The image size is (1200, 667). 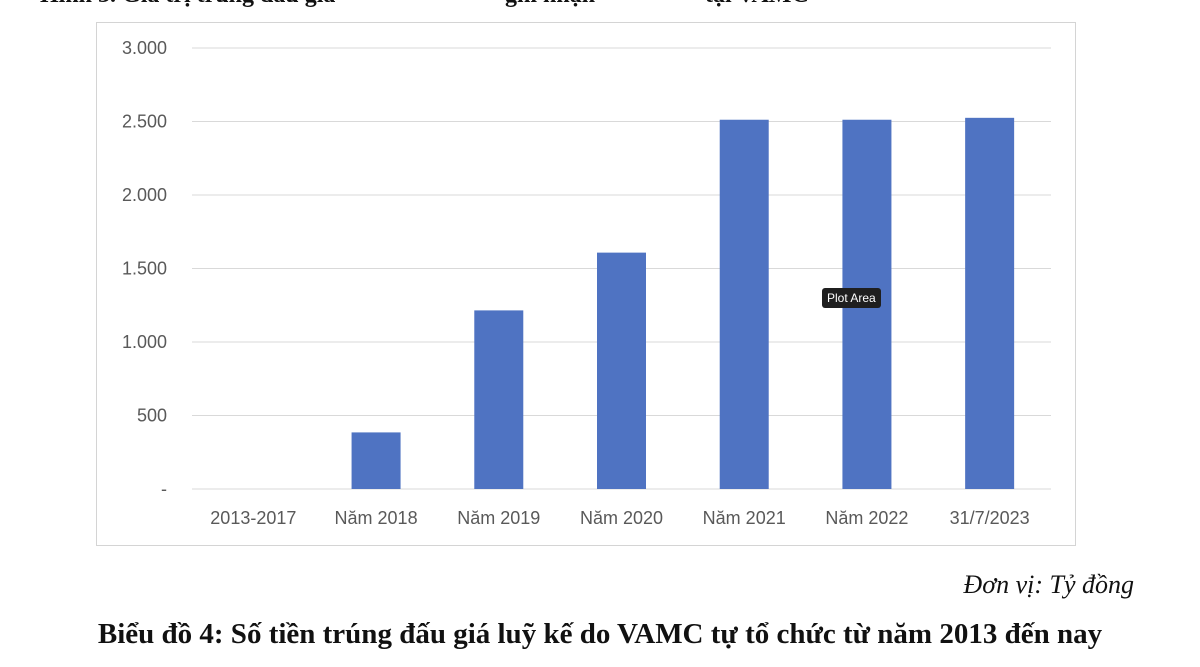 I want to click on plot-area-tooltip: Plot Area, so click(x=851, y=298).